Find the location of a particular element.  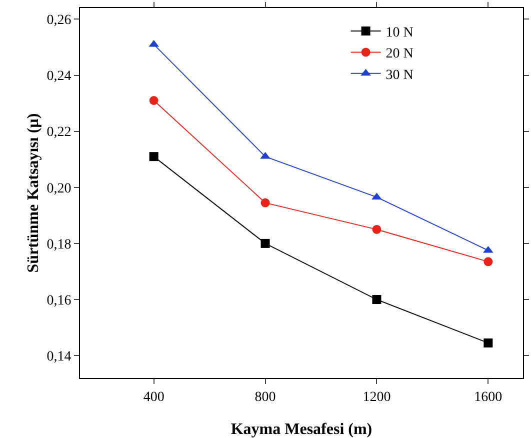

legend-label: 10 N is located at coordinates (400, 32).